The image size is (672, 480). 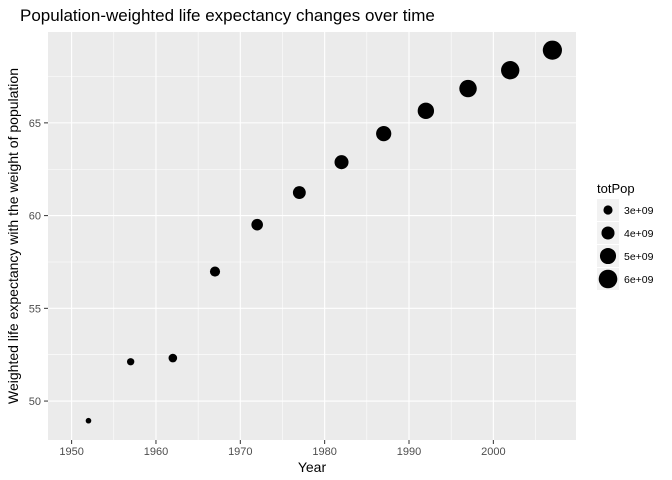 What do you see at coordinates (639, 280) in the screenshot?
I see `legend-label: 6e+09` at bounding box center [639, 280].